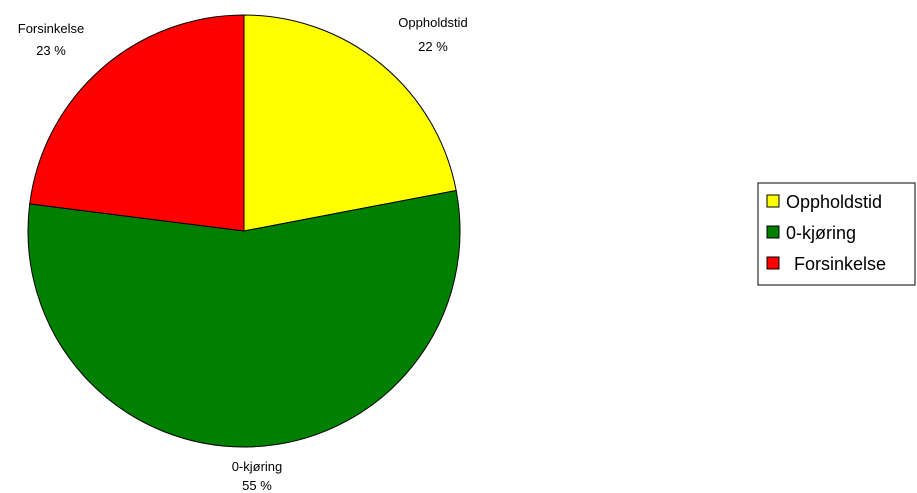 Image resolution: width=917 pixels, height=493 pixels. I want to click on slice-category-label-1: 0-kjøring, so click(257, 466).